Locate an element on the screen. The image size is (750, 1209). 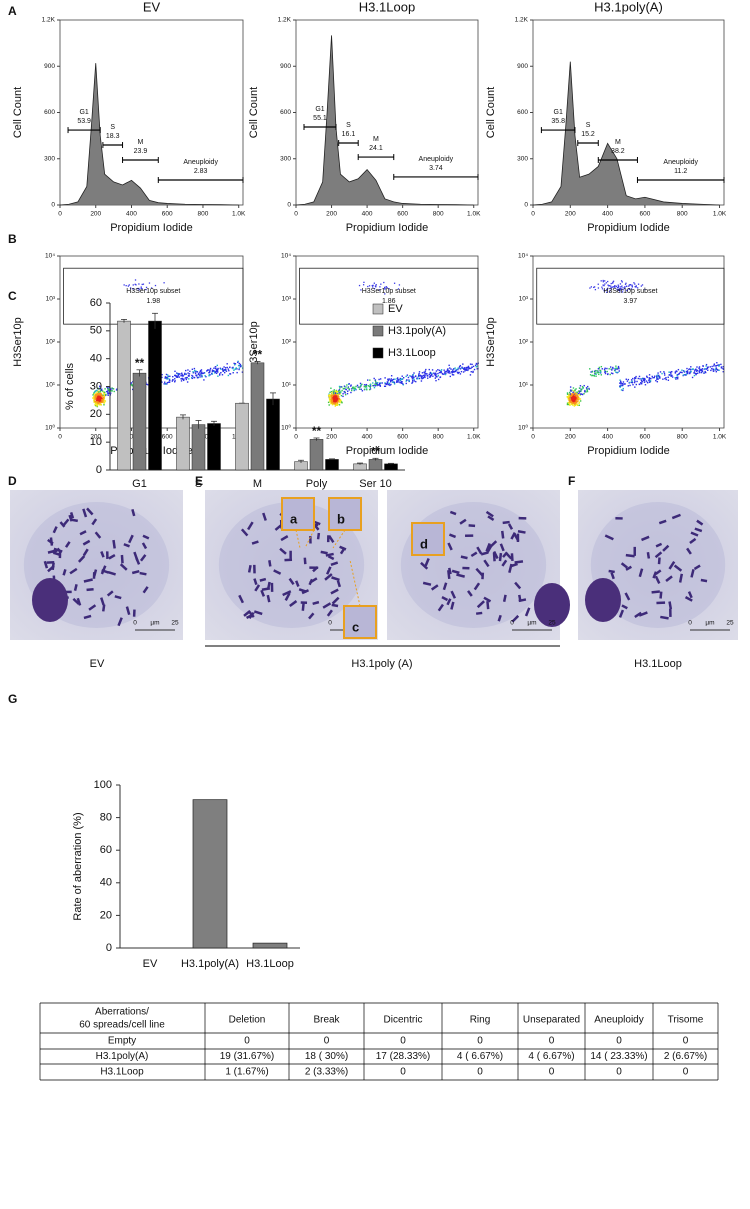
histogram-line is located at coordinates (384, 120).